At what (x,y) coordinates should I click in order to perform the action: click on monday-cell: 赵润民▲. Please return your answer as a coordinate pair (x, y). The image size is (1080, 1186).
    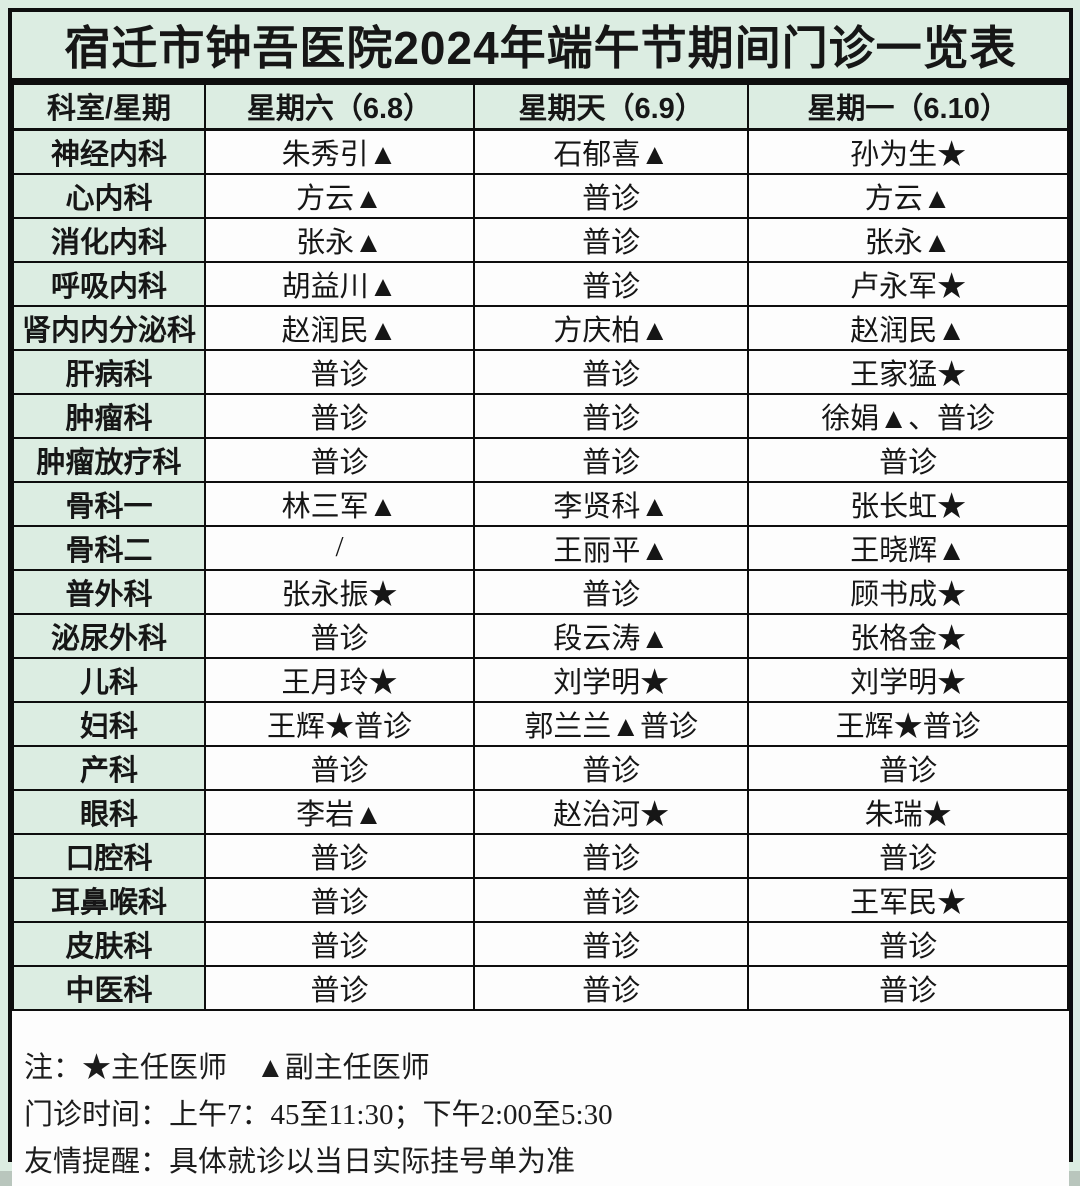
    Looking at the image, I should click on (908, 327).